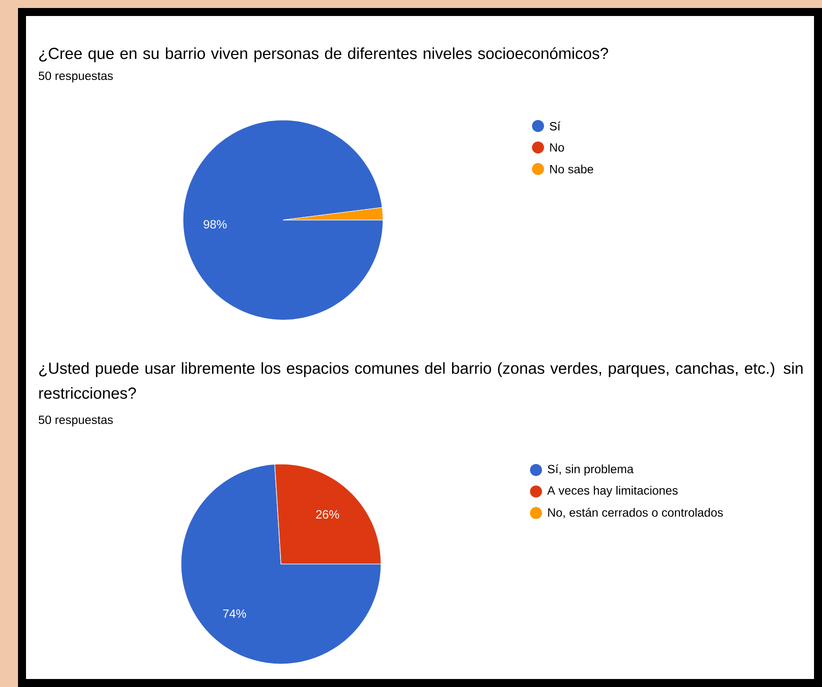 This screenshot has width=822, height=687. I want to click on legend-label: Sí, so click(555, 126).